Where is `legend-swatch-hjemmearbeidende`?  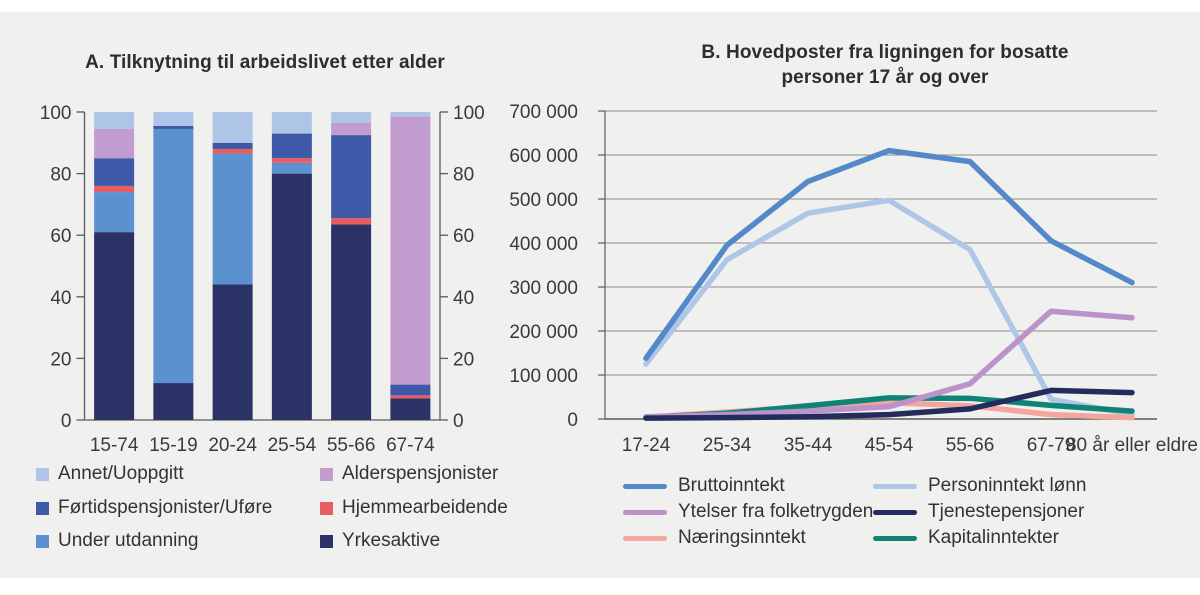 legend-swatch-hjemmearbeidende is located at coordinates (326, 508).